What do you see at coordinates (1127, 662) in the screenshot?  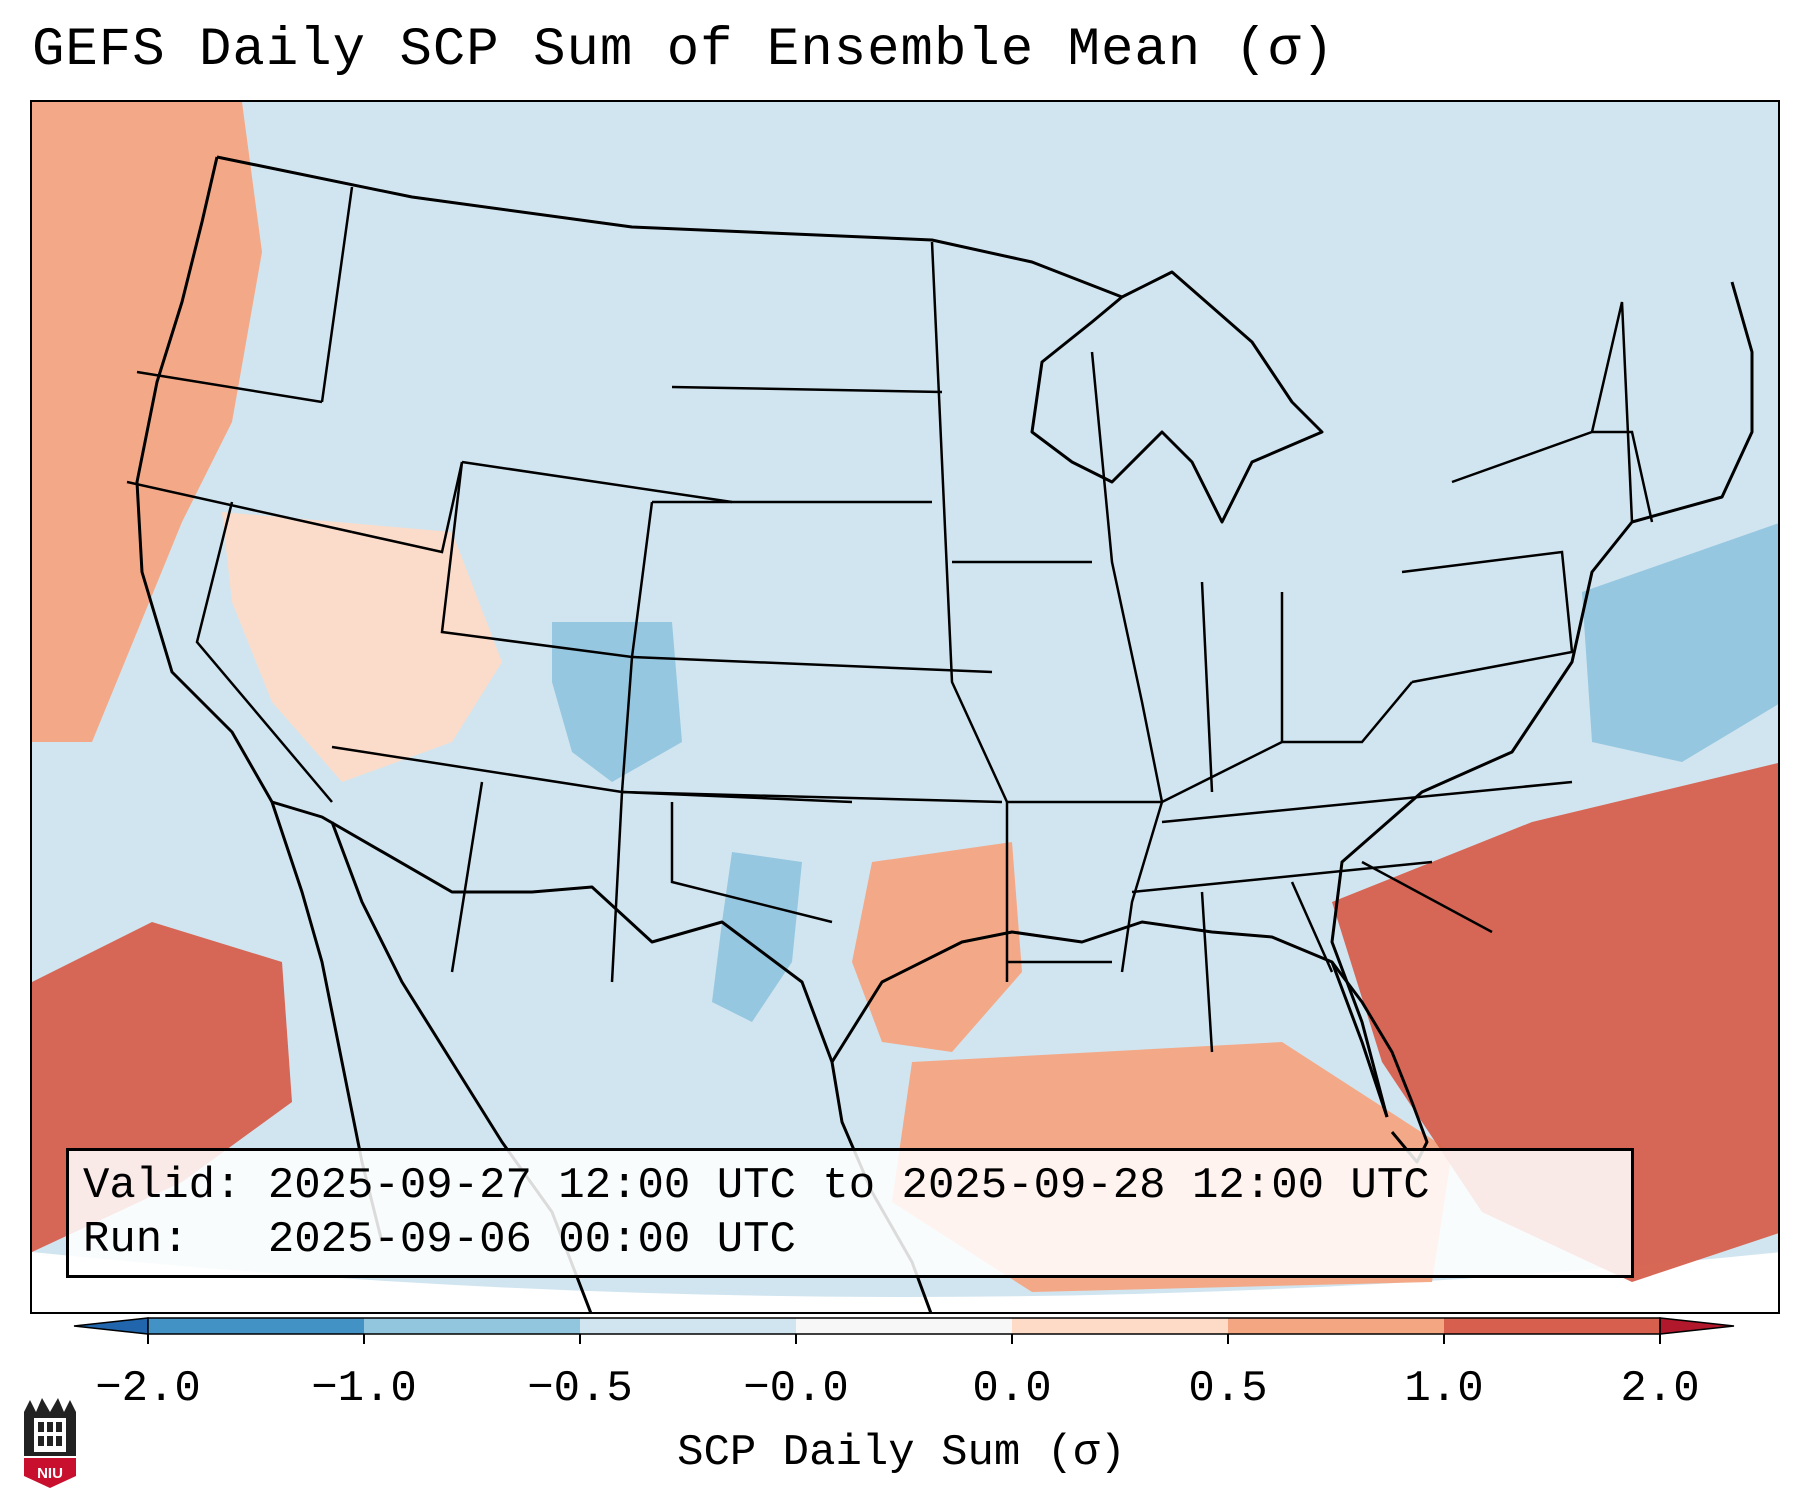 I see `state-line-mississippi-river` at bounding box center [1127, 662].